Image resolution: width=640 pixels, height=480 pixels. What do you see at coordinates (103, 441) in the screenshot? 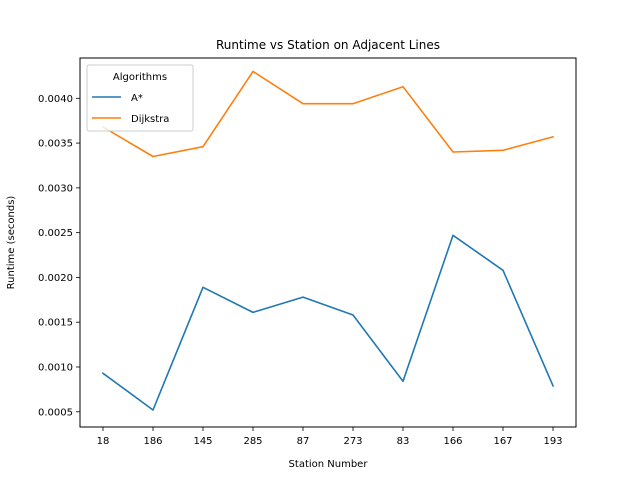
I see `x-tick-label: 18` at bounding box center [103, 441].